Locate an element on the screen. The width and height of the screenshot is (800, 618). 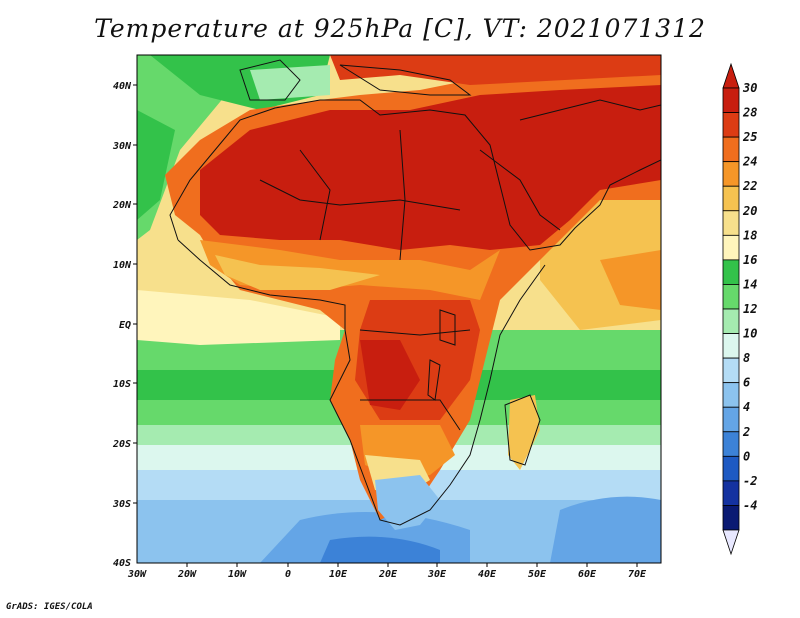
colorbar-label: 25 is located at coordinates (749, 137).